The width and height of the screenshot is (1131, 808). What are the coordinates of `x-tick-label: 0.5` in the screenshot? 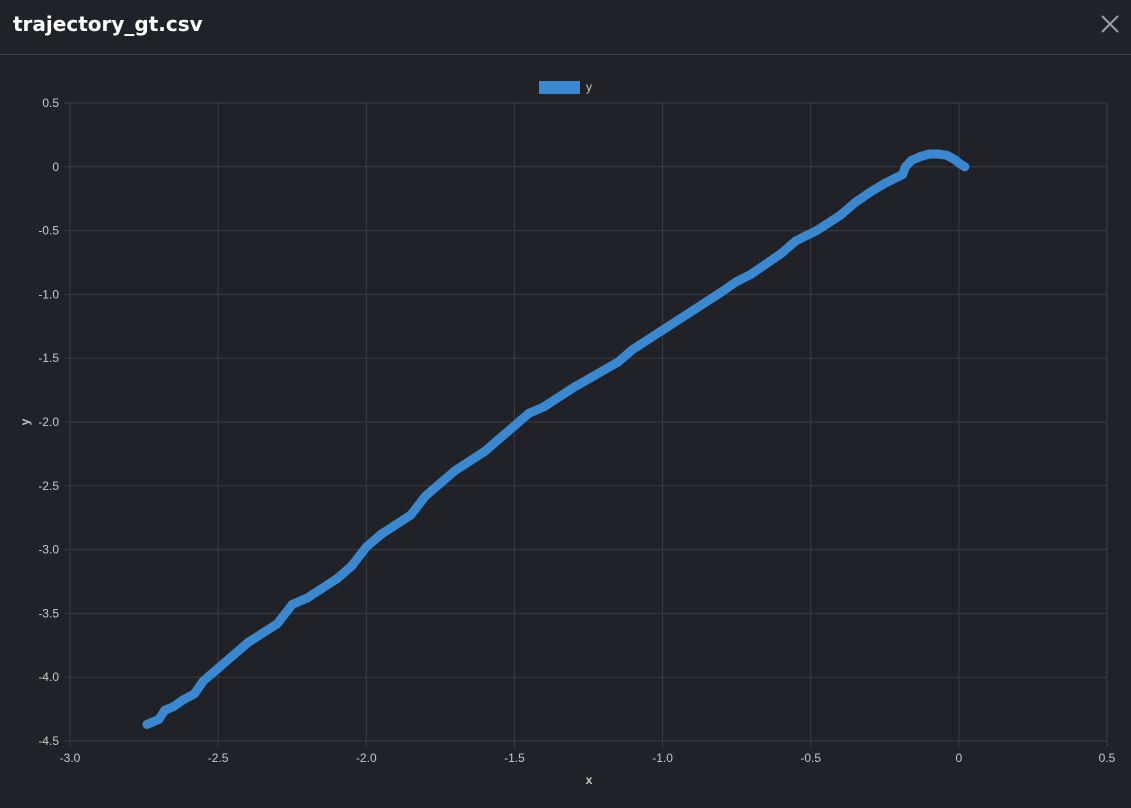 It's located at (1107, 758).